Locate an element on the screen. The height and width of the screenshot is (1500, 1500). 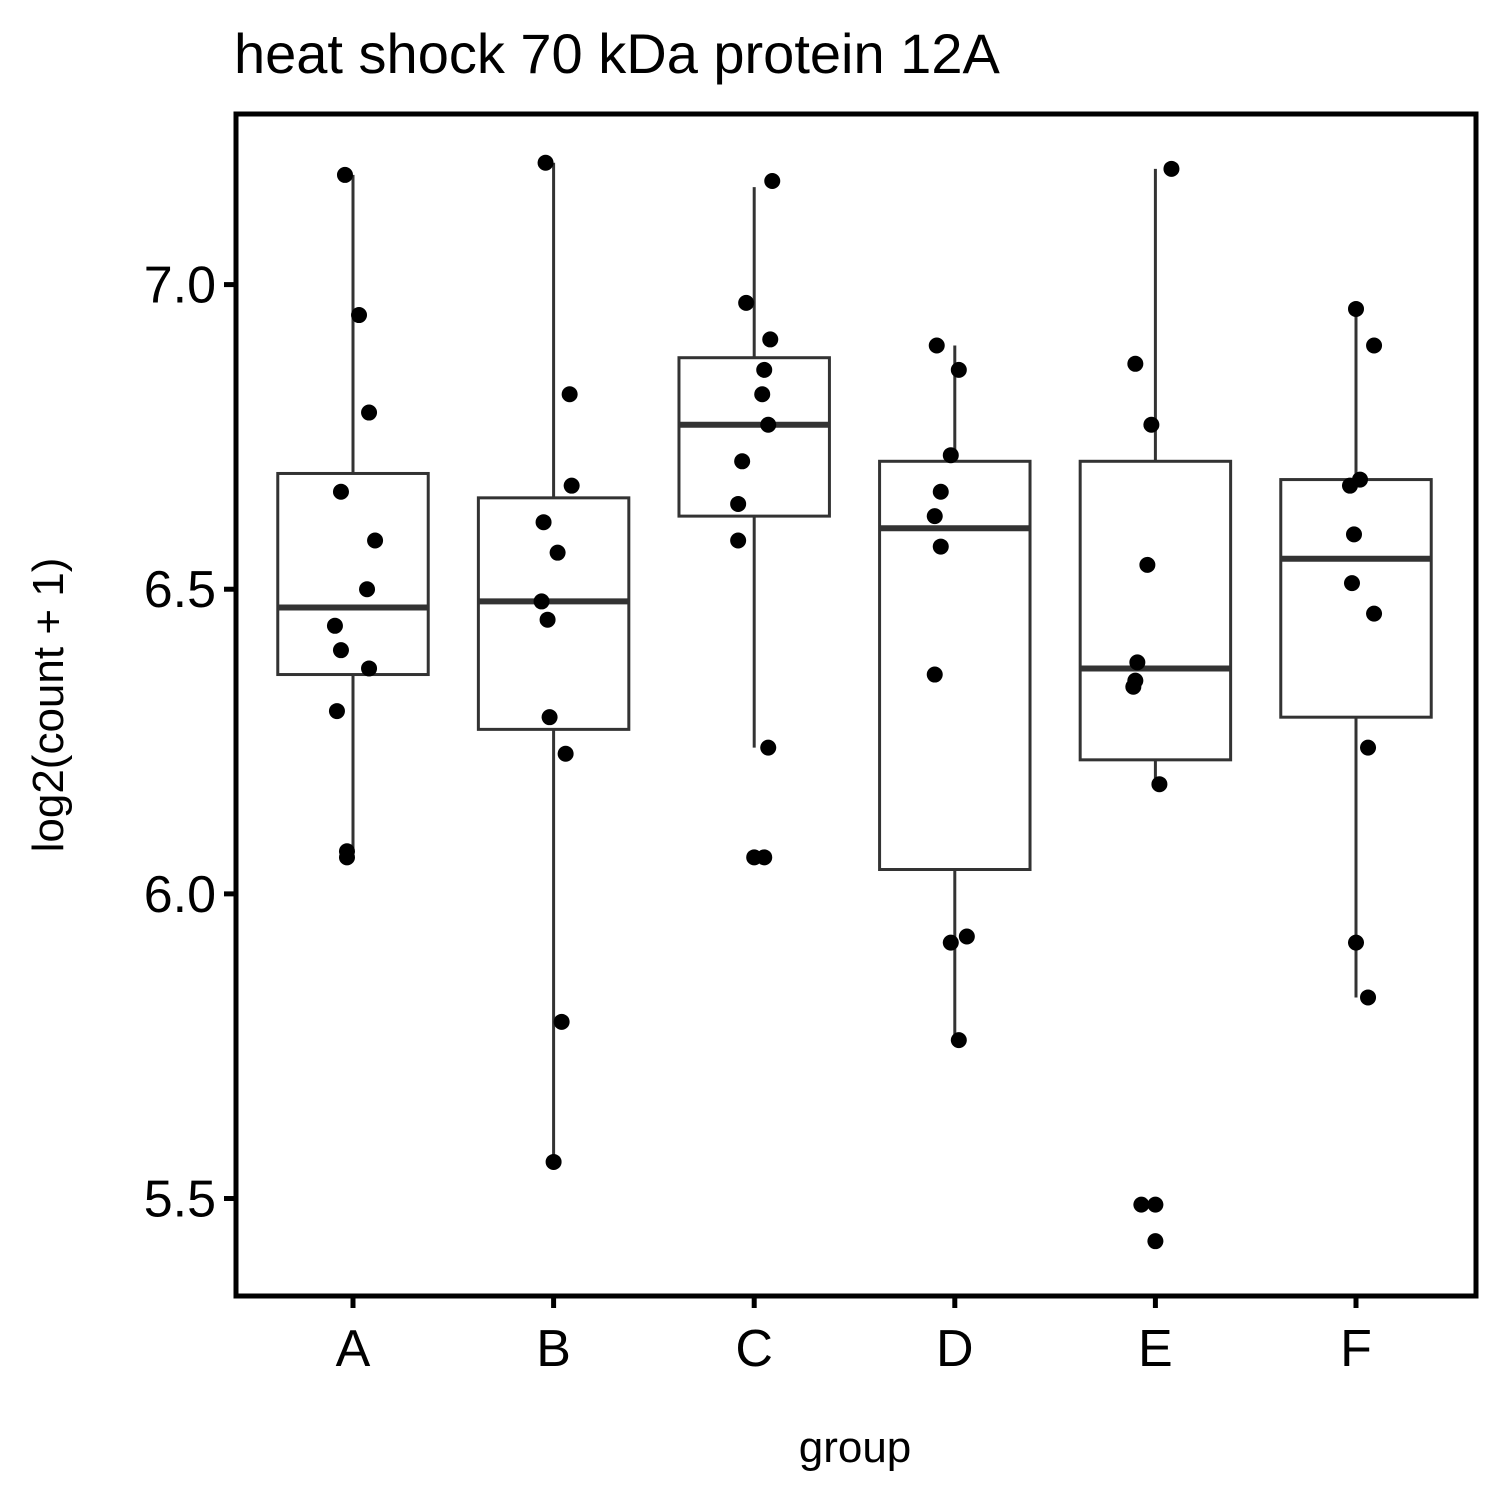
x-axis: A B C D E F is located at coordinates (854, 1337).